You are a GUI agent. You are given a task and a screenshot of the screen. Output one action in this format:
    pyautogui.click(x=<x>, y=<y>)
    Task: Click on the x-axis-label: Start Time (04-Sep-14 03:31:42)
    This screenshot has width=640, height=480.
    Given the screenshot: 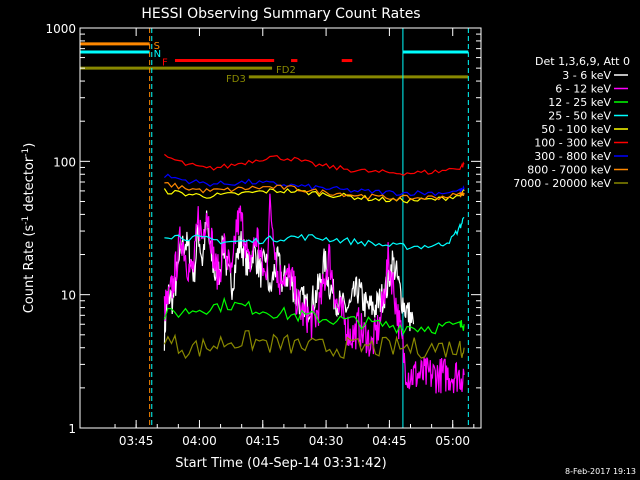 What is the action you would take?
    pyautogui.click(x=280, y=463)
    